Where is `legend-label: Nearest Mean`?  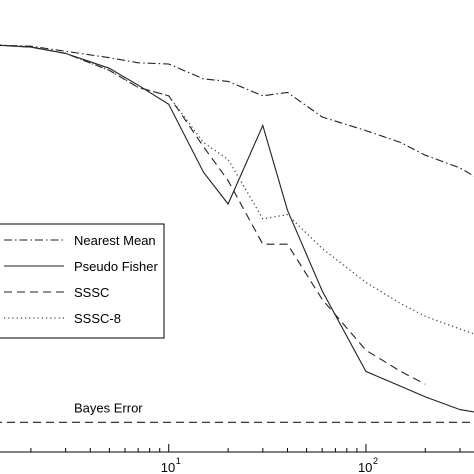
legend-label: Nearest Mean is located at coordinates (115, 240).